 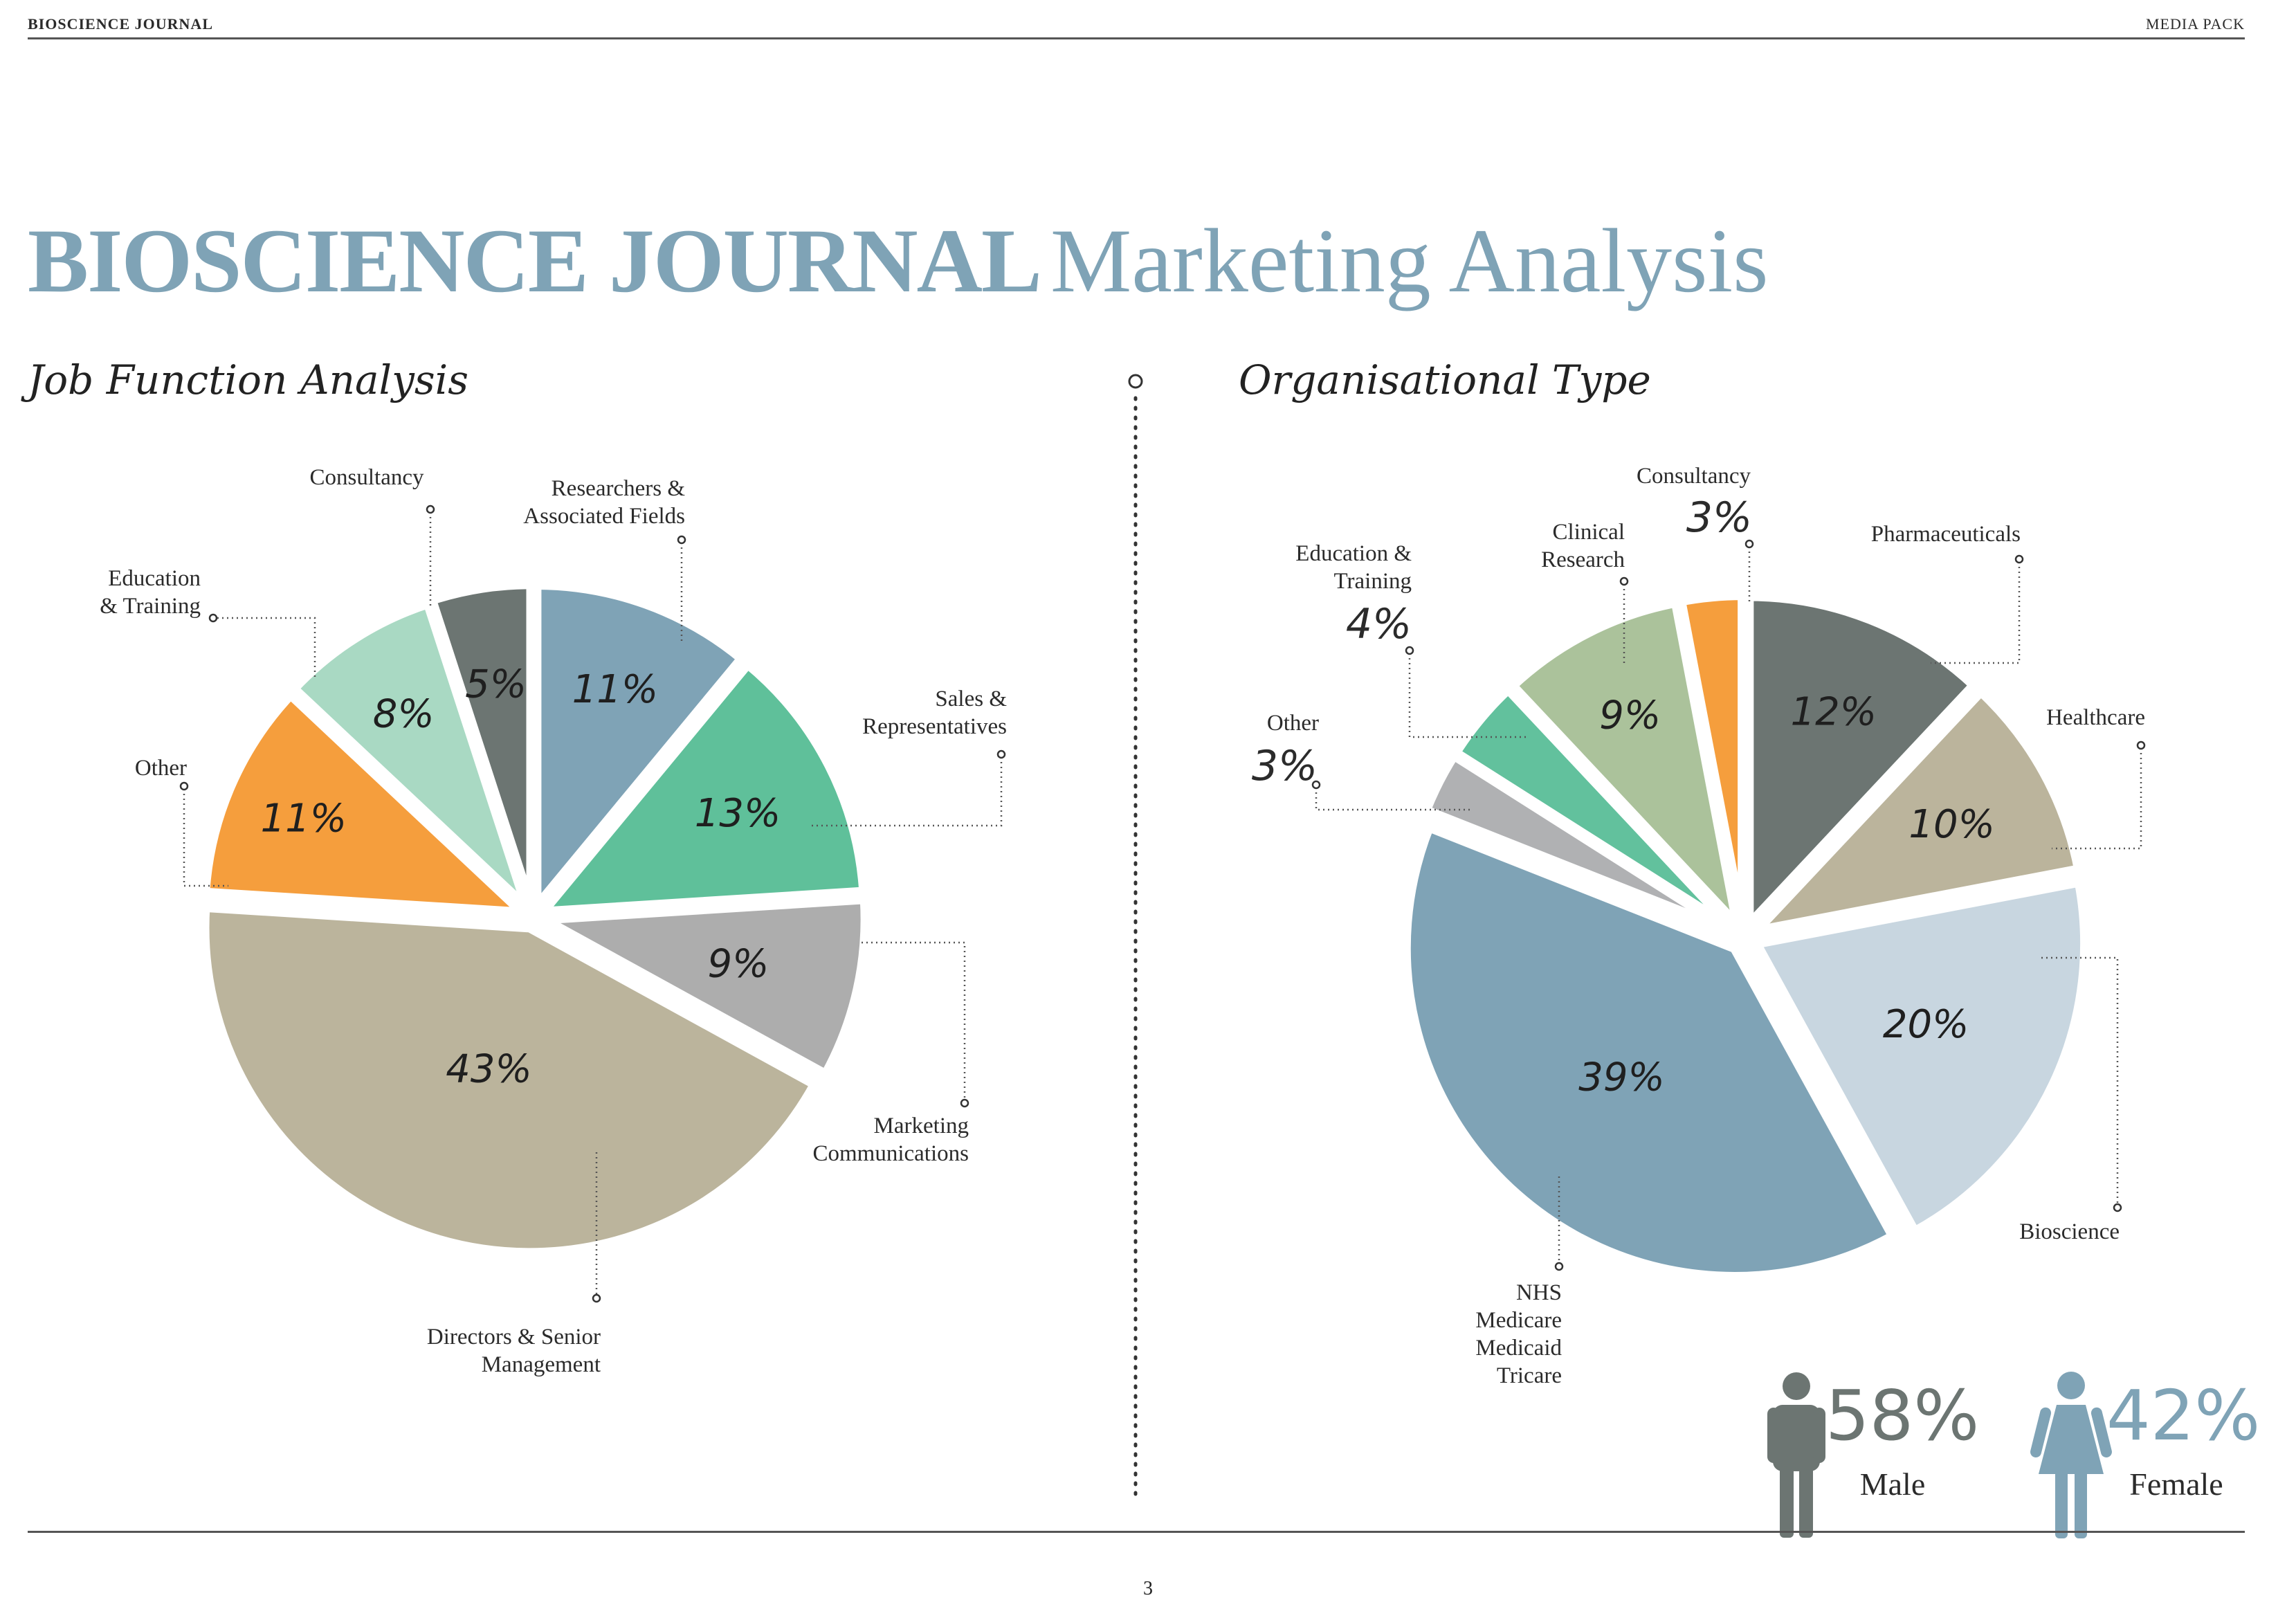 I want to click on org-type-pie: 12% 10% 20% 39% 9%, so click(x=1745, y=936).